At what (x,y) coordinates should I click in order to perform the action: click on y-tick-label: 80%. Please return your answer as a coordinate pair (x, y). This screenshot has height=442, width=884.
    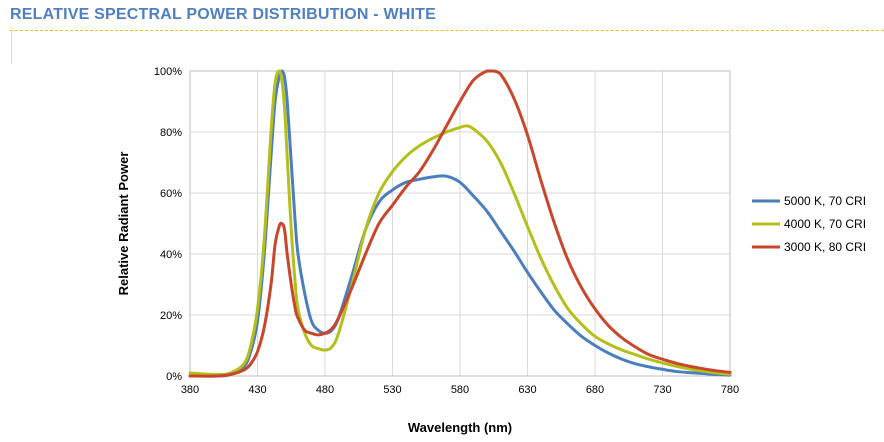
    Looking at the image, I should click on (171, 133).